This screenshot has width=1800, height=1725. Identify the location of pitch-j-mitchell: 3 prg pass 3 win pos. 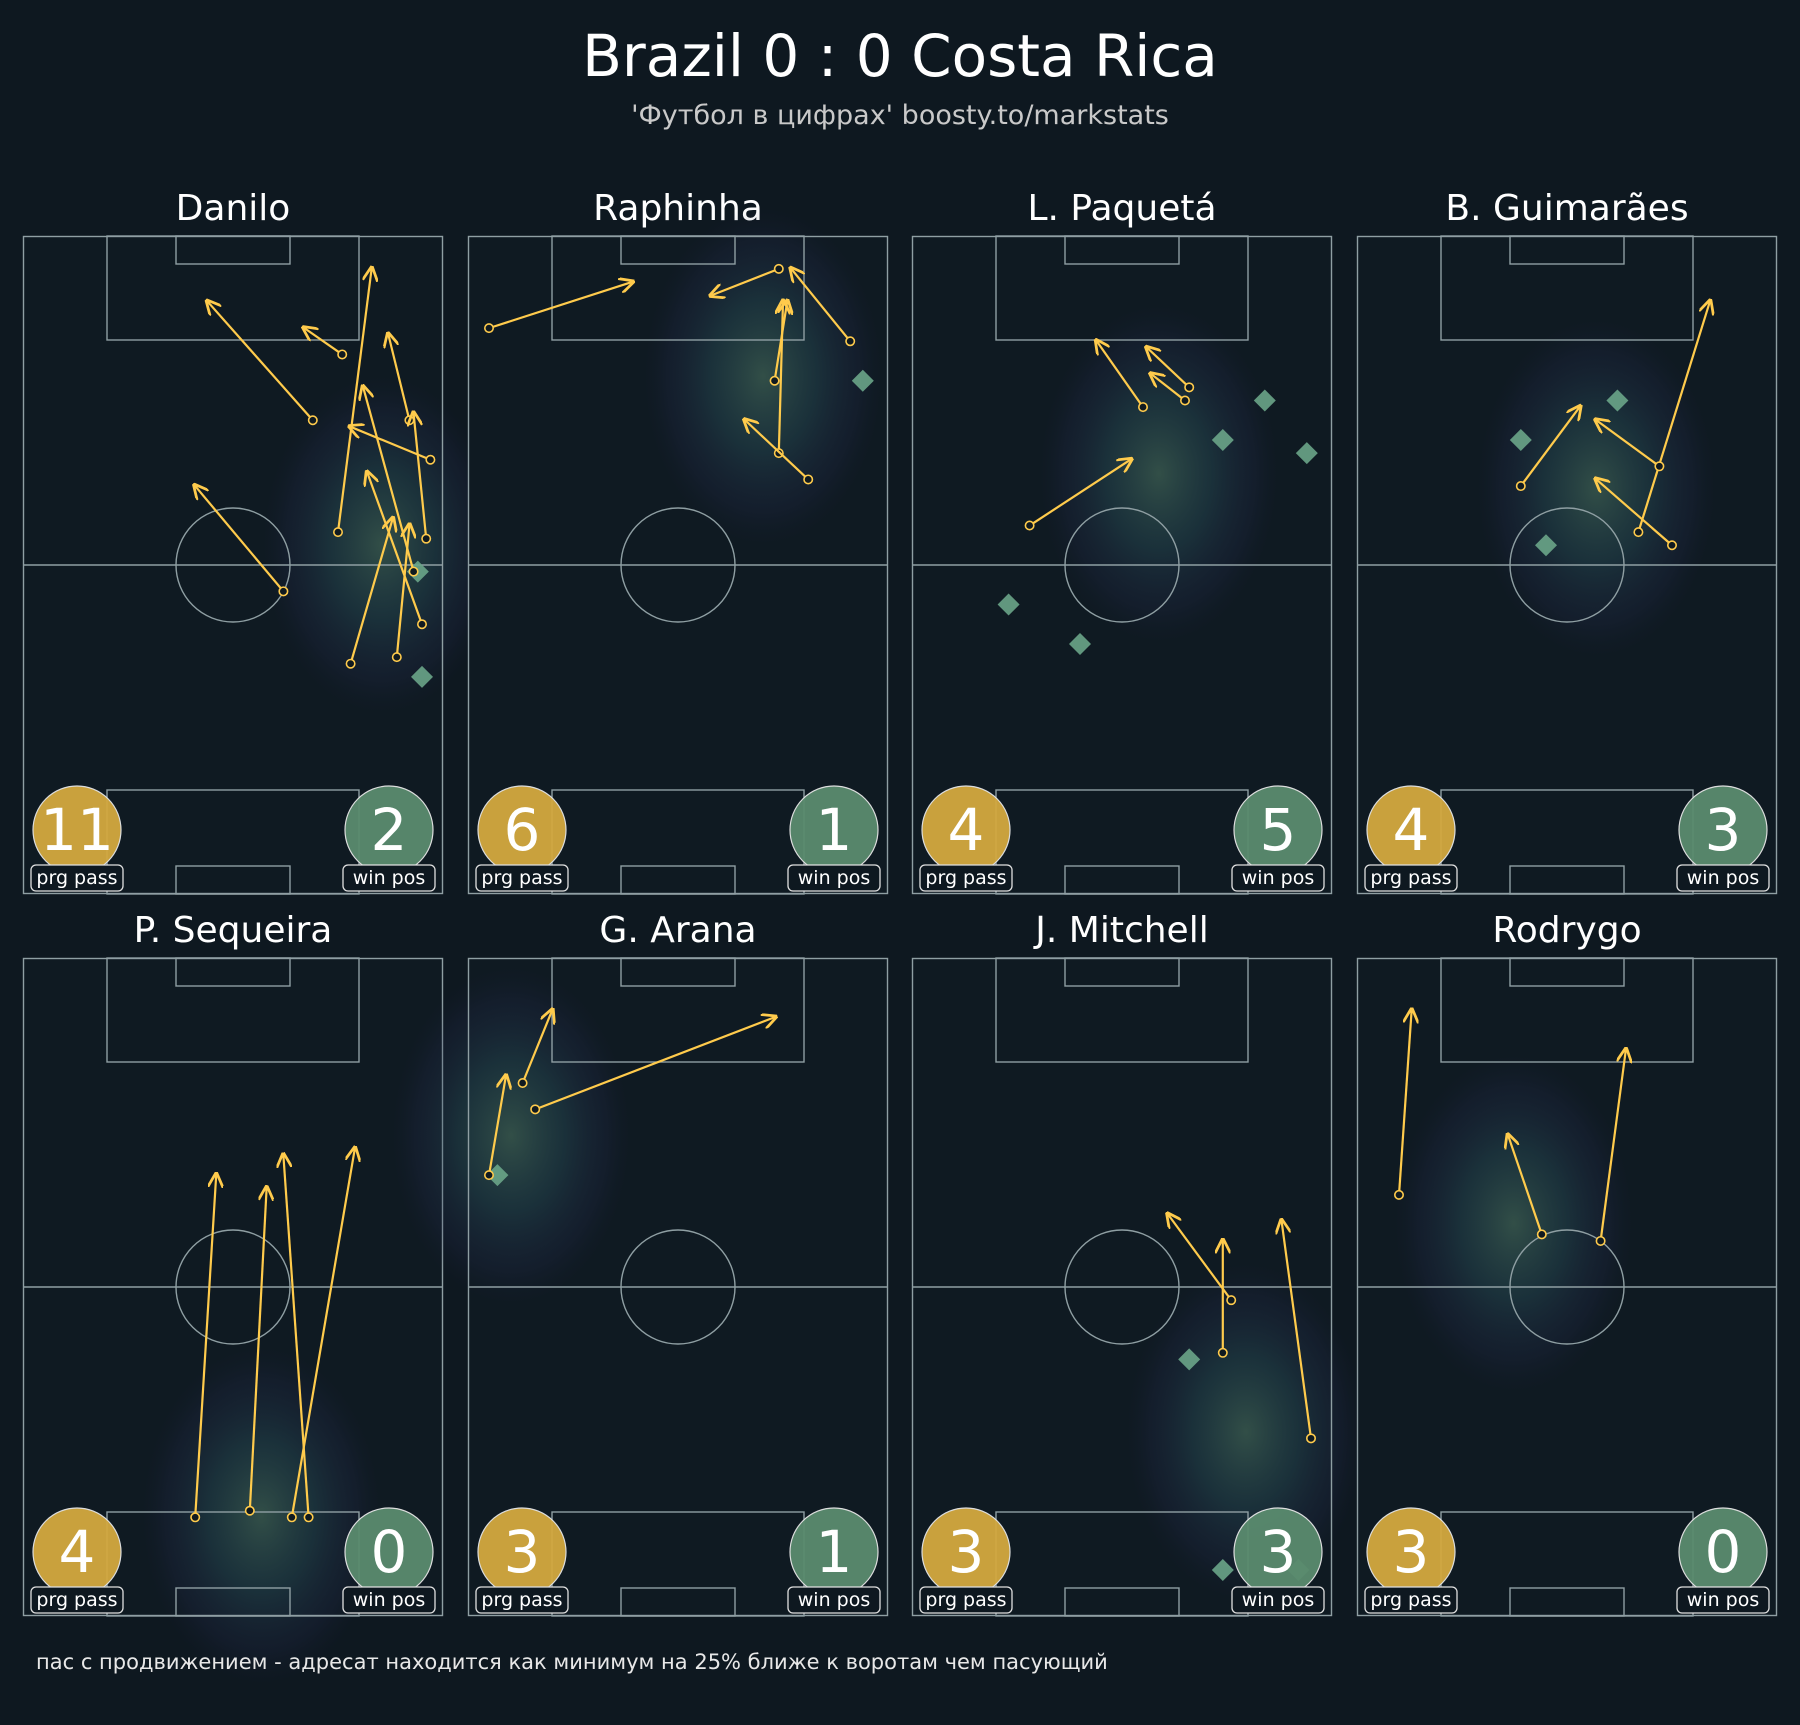
(1138, 1287).